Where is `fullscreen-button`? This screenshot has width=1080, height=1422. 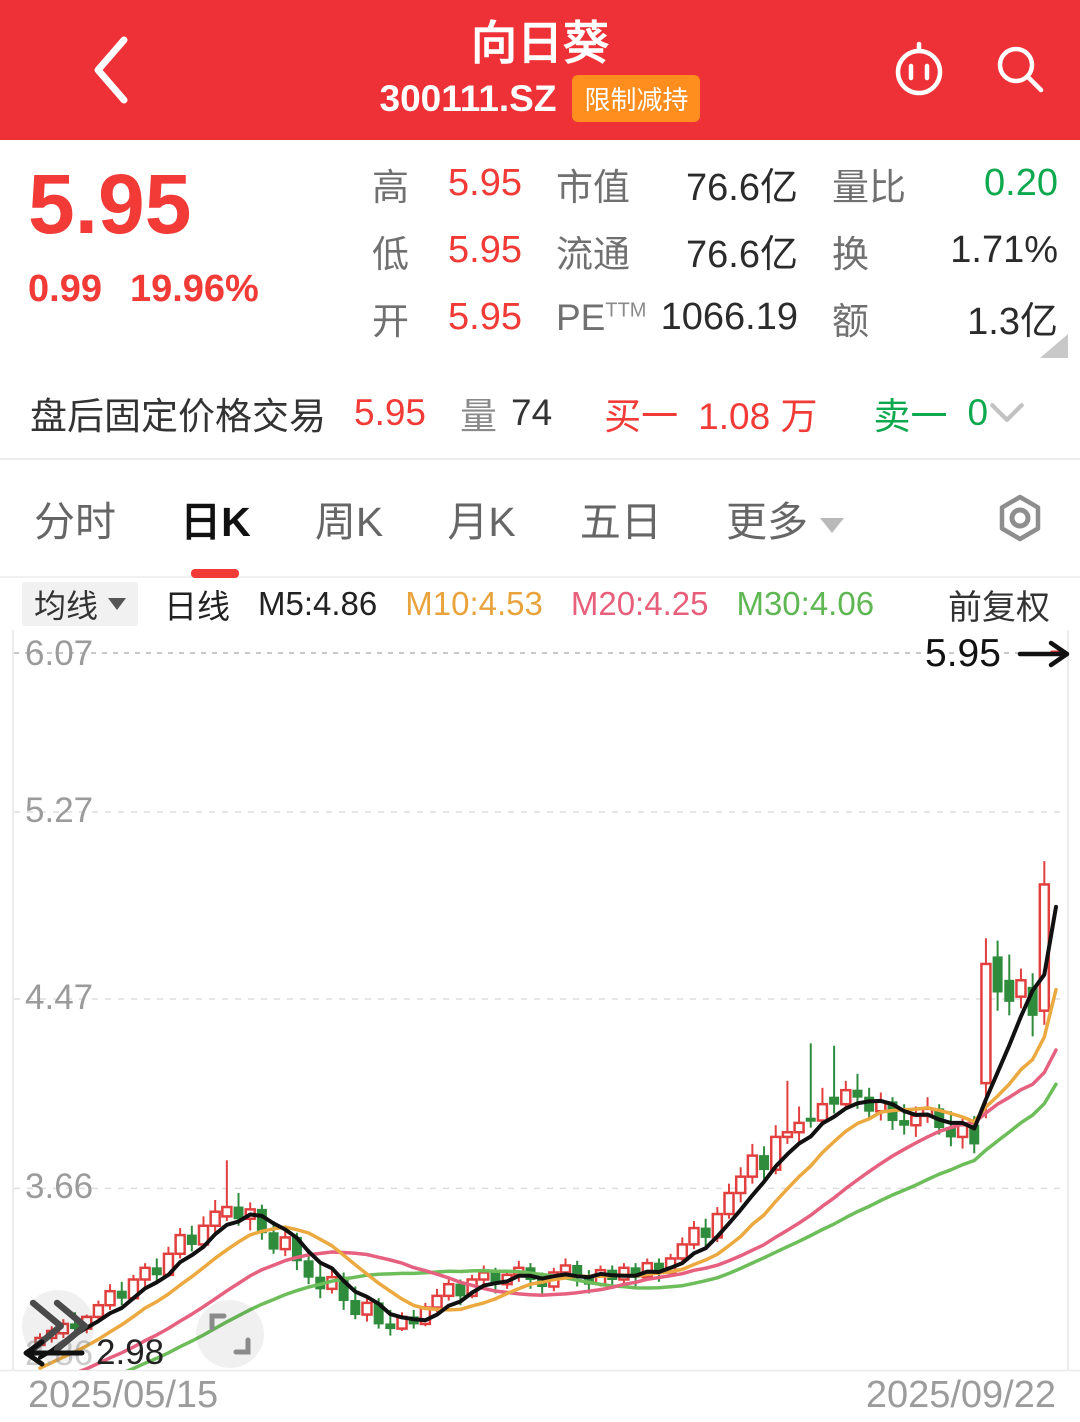
fullscreen-button is located at coordinates (230, 1334).